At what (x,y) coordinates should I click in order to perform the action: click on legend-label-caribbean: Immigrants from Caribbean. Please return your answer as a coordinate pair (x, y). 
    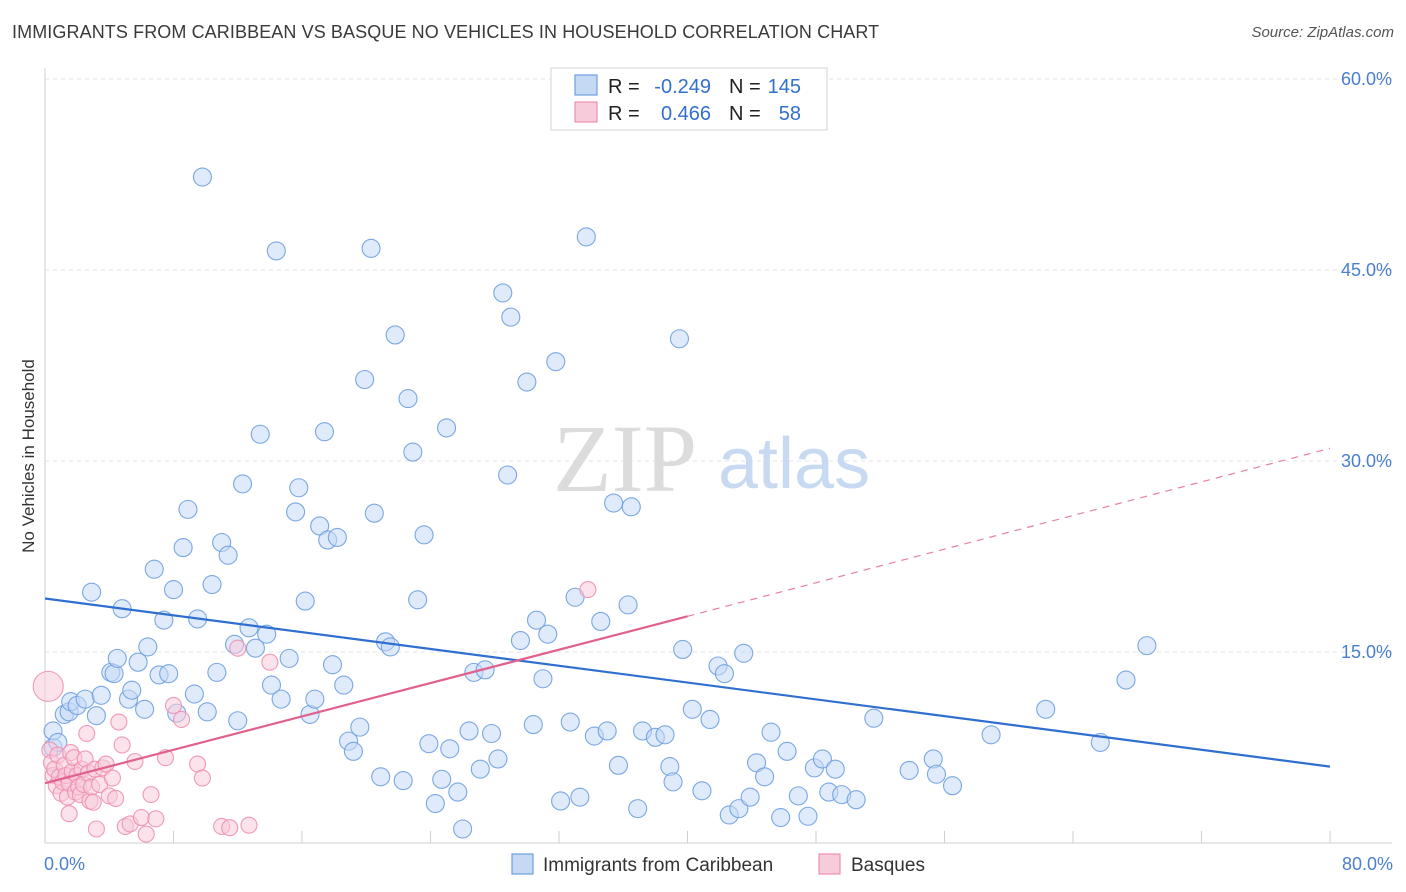
    Looking at the image, I should click on (658, 865).